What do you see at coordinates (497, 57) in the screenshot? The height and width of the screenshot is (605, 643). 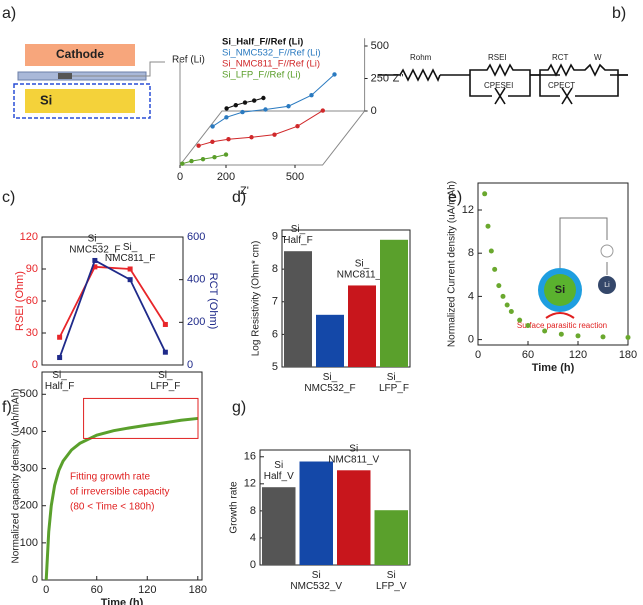 I see `circuit-label: RSEI` at bounding box center [497, 57].